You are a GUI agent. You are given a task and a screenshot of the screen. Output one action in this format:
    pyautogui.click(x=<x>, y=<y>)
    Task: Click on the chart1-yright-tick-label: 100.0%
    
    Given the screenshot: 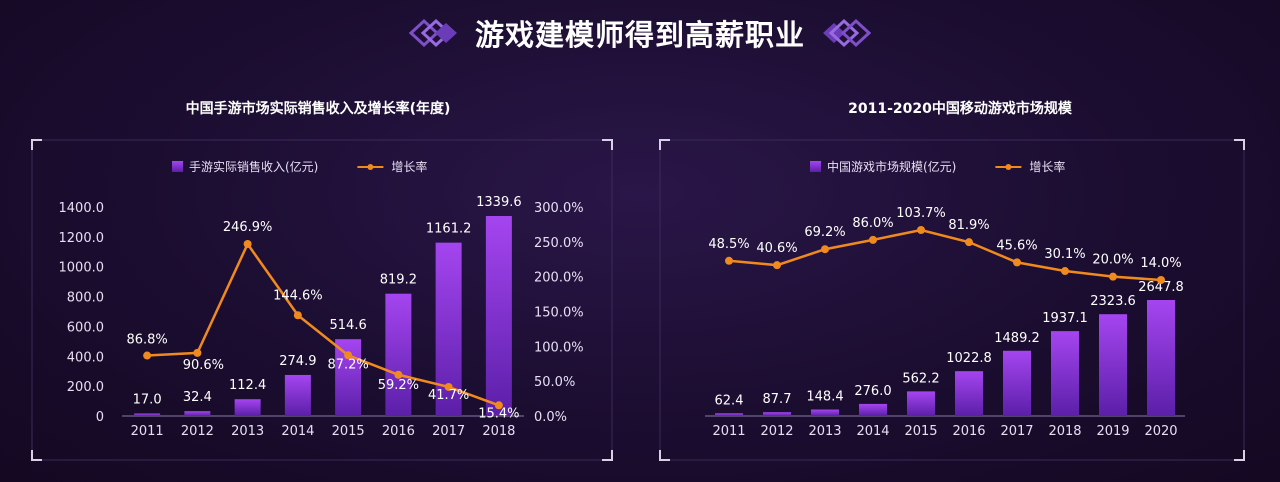 What is the action you would take?
    pyautogui.click(x=559, y=347)
    